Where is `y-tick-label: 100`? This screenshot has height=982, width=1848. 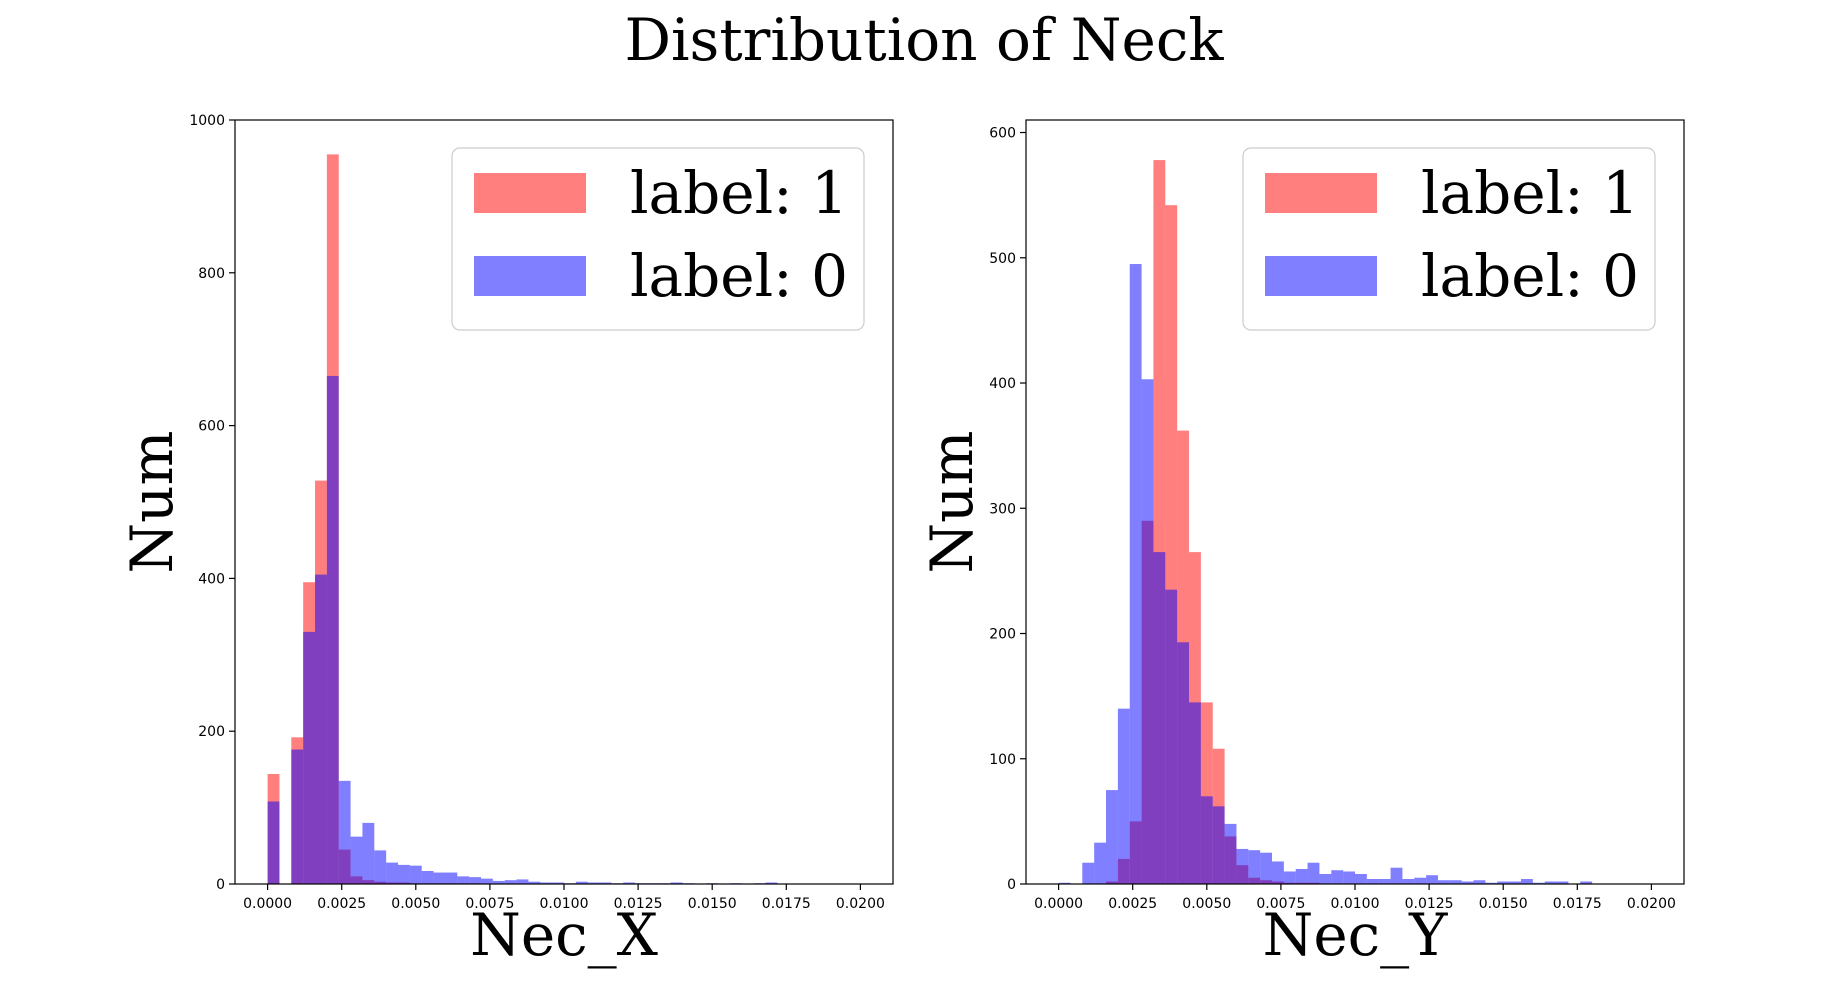 y-tick-label: 100 is located at coordinates (1002, 760).